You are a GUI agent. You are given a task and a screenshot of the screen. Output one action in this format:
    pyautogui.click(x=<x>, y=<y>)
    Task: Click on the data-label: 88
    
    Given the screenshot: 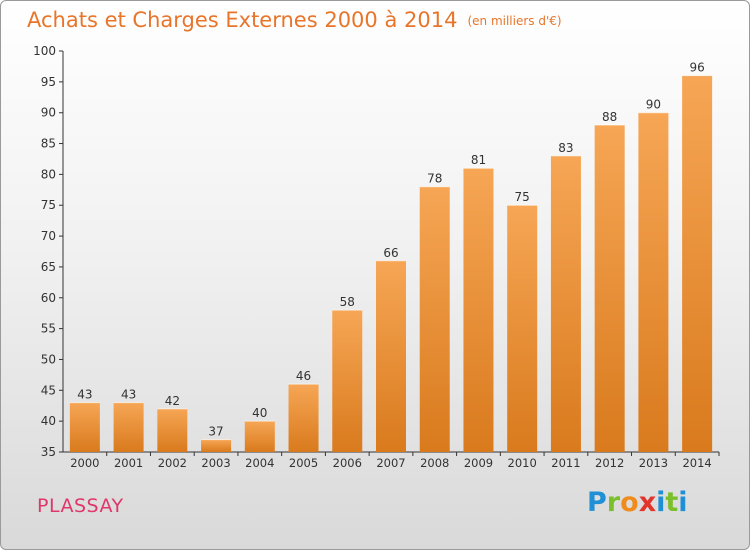 What is the action you would take?
    pyautogui.click(x=609, y=117)
    